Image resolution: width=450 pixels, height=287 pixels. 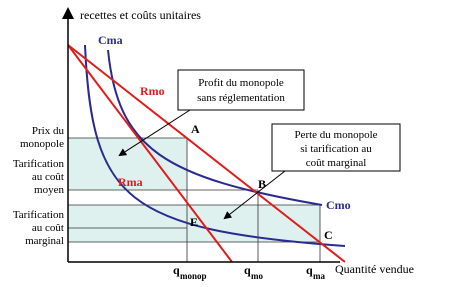 I want to click on curve-label: Rmo, so click(x=152, y=91).